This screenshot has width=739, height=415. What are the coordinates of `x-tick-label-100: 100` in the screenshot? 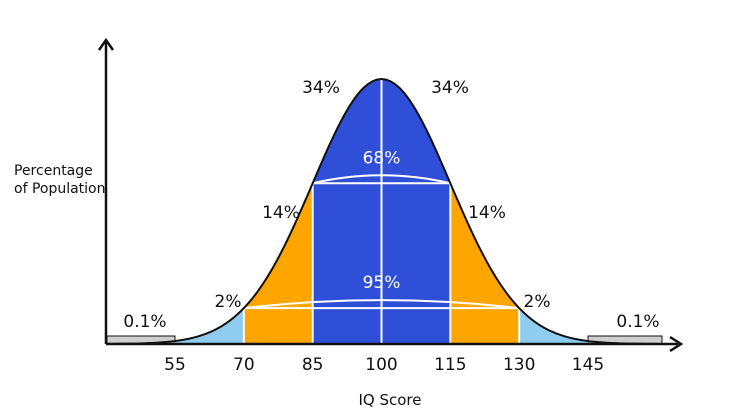 It's located at (381, 365).